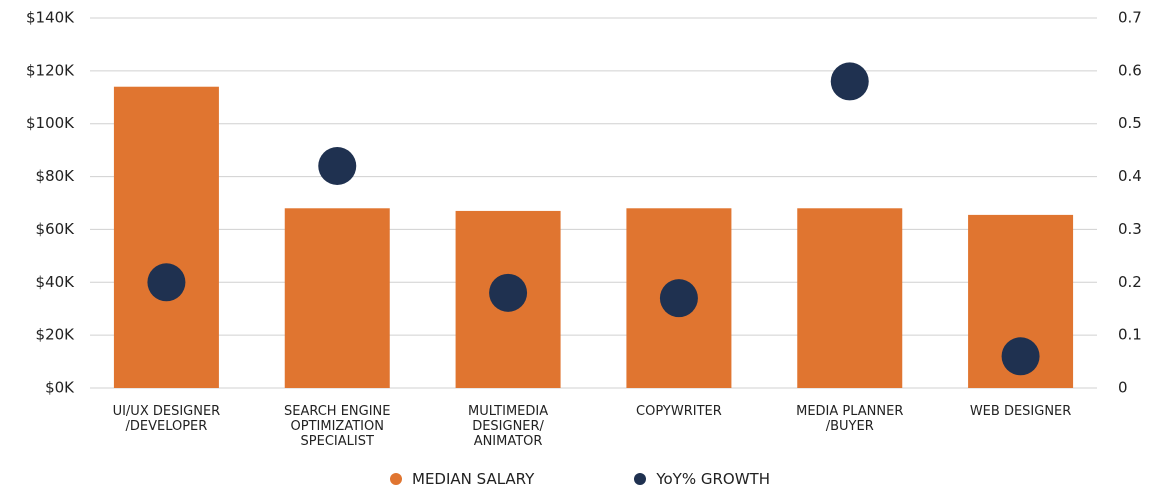 The width and height of the screenshot is (1160, 491). I want to click on y2-tick-label: 0.5, so click(1130, 123).